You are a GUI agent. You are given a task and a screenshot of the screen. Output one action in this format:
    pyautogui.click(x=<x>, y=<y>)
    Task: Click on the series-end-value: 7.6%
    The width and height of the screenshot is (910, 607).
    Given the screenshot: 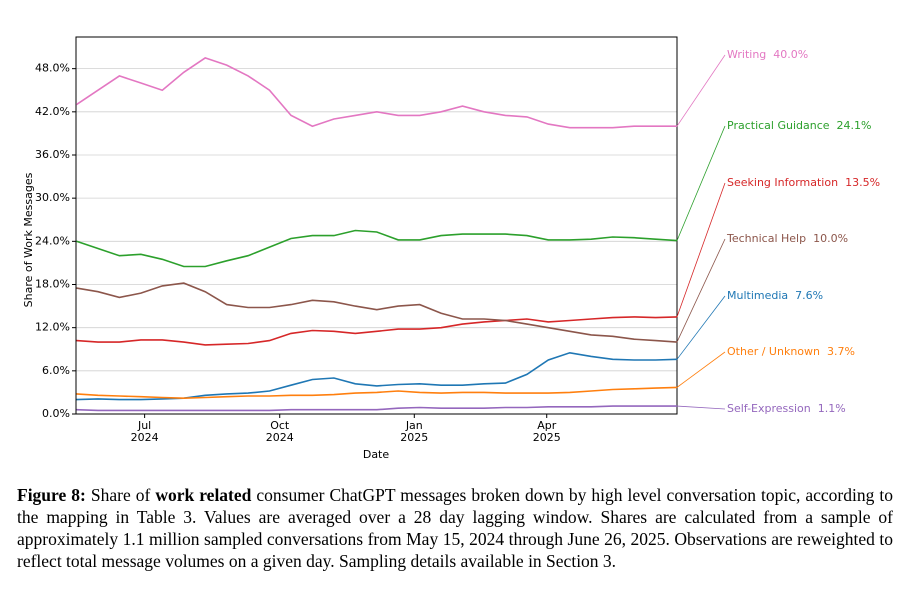 What is the action you would take?
    pyautogui.click(x=809, y=295)
    